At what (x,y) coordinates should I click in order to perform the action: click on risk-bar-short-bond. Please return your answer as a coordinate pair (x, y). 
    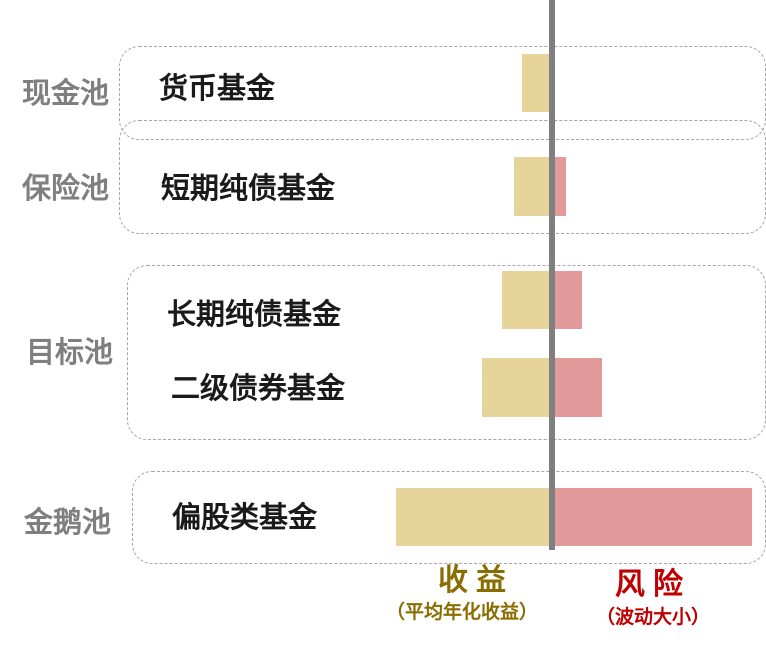
    Looking at the image, I should click on (559, 186).